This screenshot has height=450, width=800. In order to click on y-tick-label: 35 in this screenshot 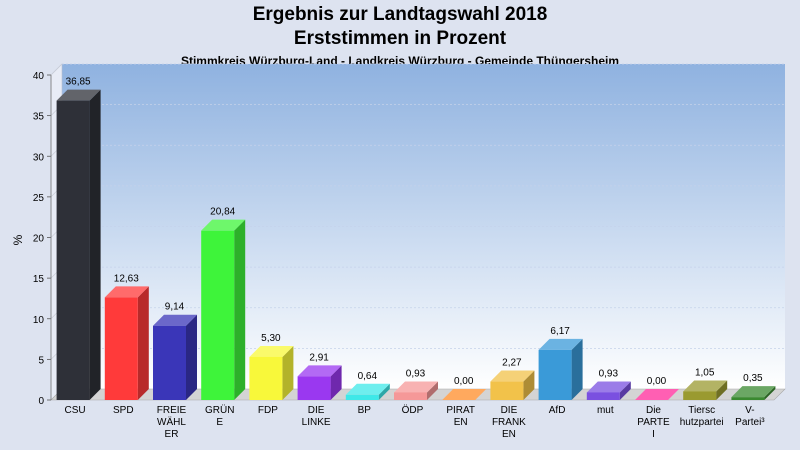, I will do `click(39, 117)`.